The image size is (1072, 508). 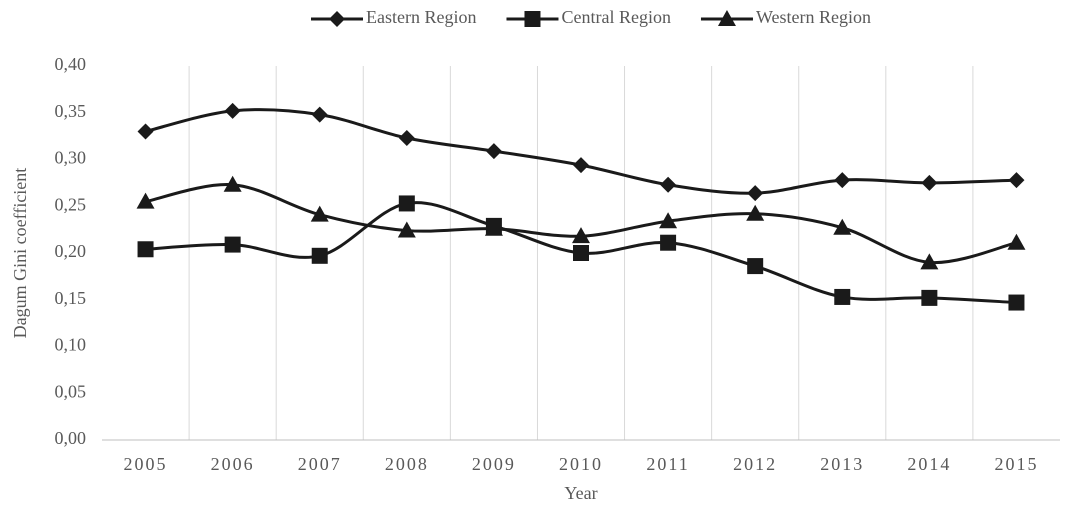 What do you see at coordinates (929, 464) in the screenshot?
I see `x-tick-label: 2014` at bounding box center [929, 464].